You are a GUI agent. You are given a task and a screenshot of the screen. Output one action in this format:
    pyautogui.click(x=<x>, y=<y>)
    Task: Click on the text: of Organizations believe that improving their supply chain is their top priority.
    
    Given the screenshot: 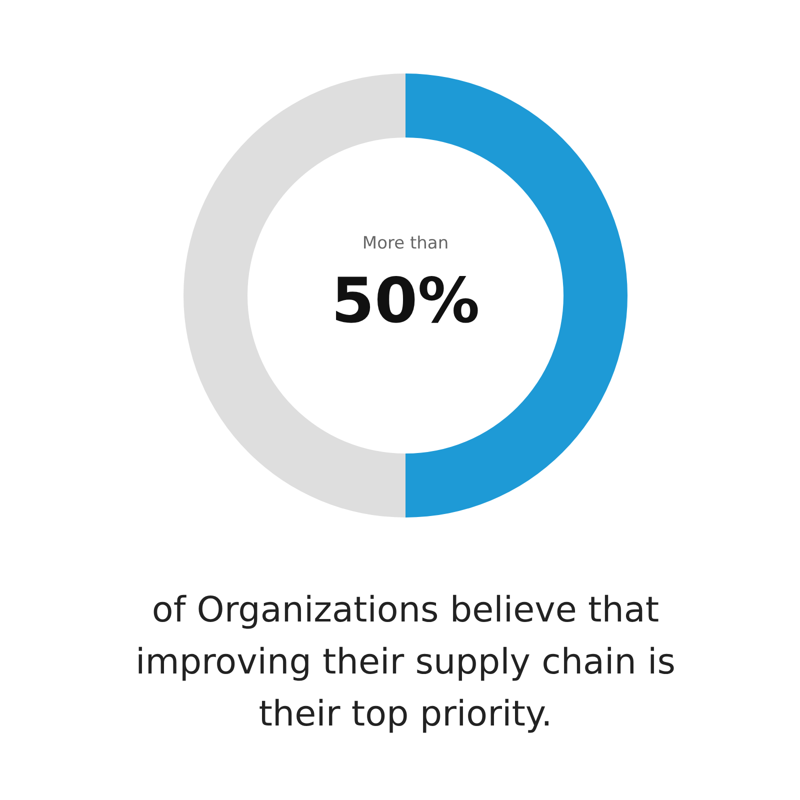 What is the action you would take?
    pyautogui.click(x=406, y=662)
    